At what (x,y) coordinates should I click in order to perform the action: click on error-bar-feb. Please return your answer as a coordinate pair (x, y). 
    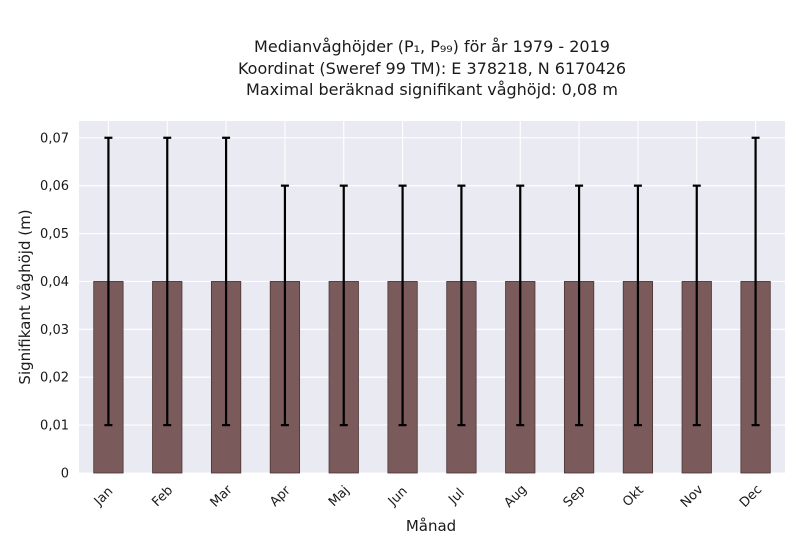
    Looking at the image, I should click on (167, 281).